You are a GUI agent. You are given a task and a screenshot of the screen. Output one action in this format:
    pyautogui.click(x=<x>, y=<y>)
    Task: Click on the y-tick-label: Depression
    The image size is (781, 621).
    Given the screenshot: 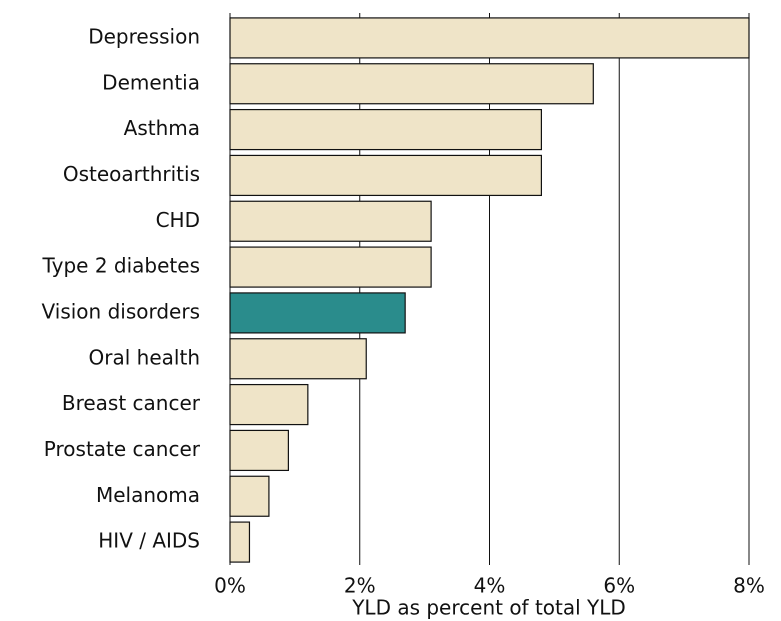 What is the action you would take?
    pyautogui.click(x=144, y=36)
    